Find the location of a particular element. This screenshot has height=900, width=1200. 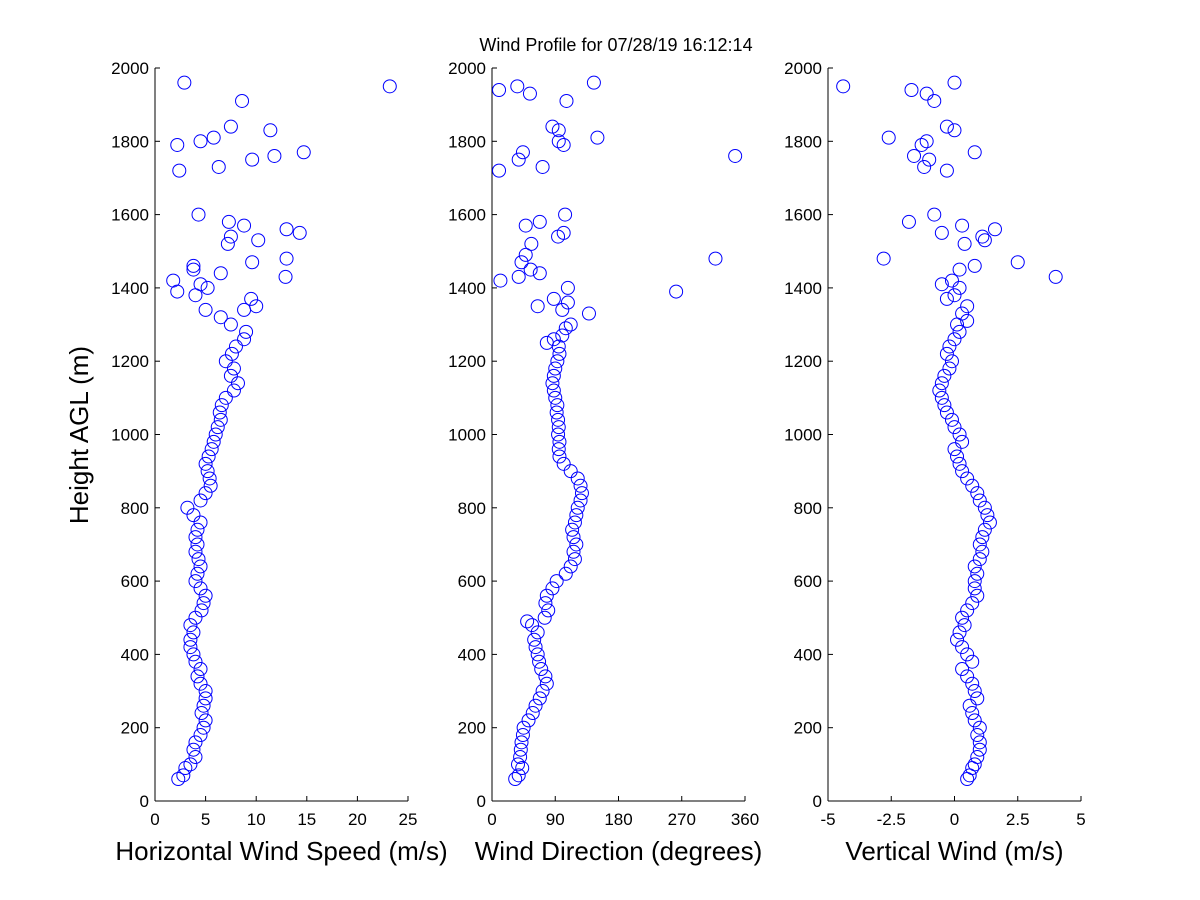

x-axis-label: Vertical Wind (m/s) is located at coordinates (954, 851).